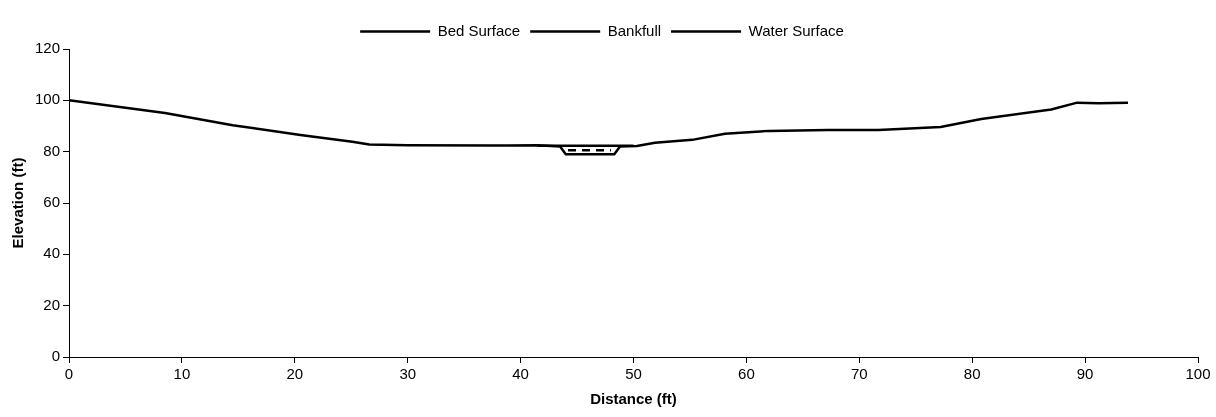  What do you see at coordinates (633, 399) in the screenshot?
I see `x-axis-title: Distance (ft)` at bounding box center [633, 399].